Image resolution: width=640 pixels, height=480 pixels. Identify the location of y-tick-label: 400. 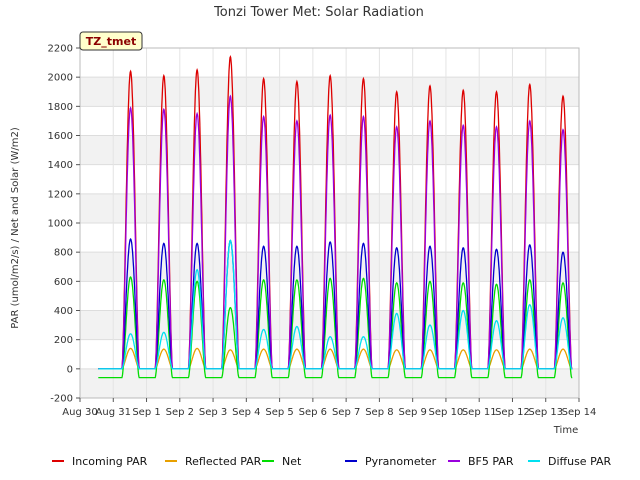
(63, 311).